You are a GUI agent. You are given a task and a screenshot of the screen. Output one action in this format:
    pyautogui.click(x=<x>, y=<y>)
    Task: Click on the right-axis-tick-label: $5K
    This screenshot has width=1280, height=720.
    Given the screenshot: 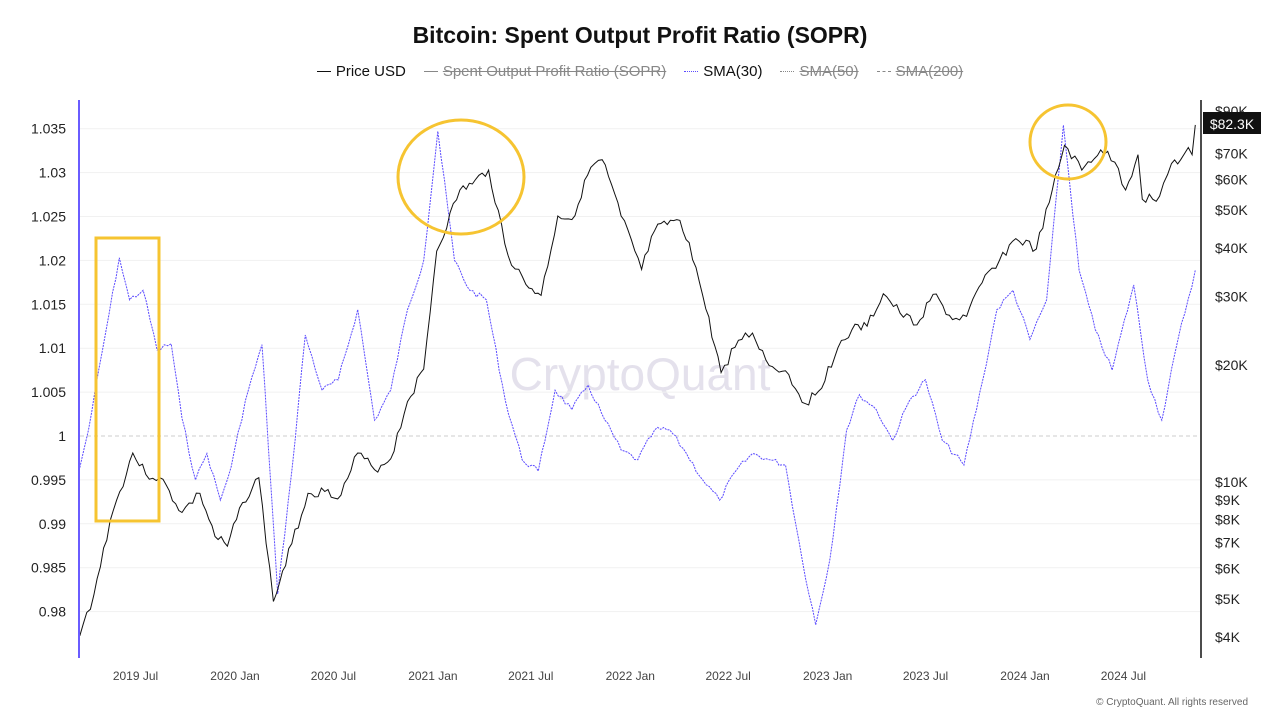 What is the action you would take?
    pyautogui.click(x=1228, y=599)
    